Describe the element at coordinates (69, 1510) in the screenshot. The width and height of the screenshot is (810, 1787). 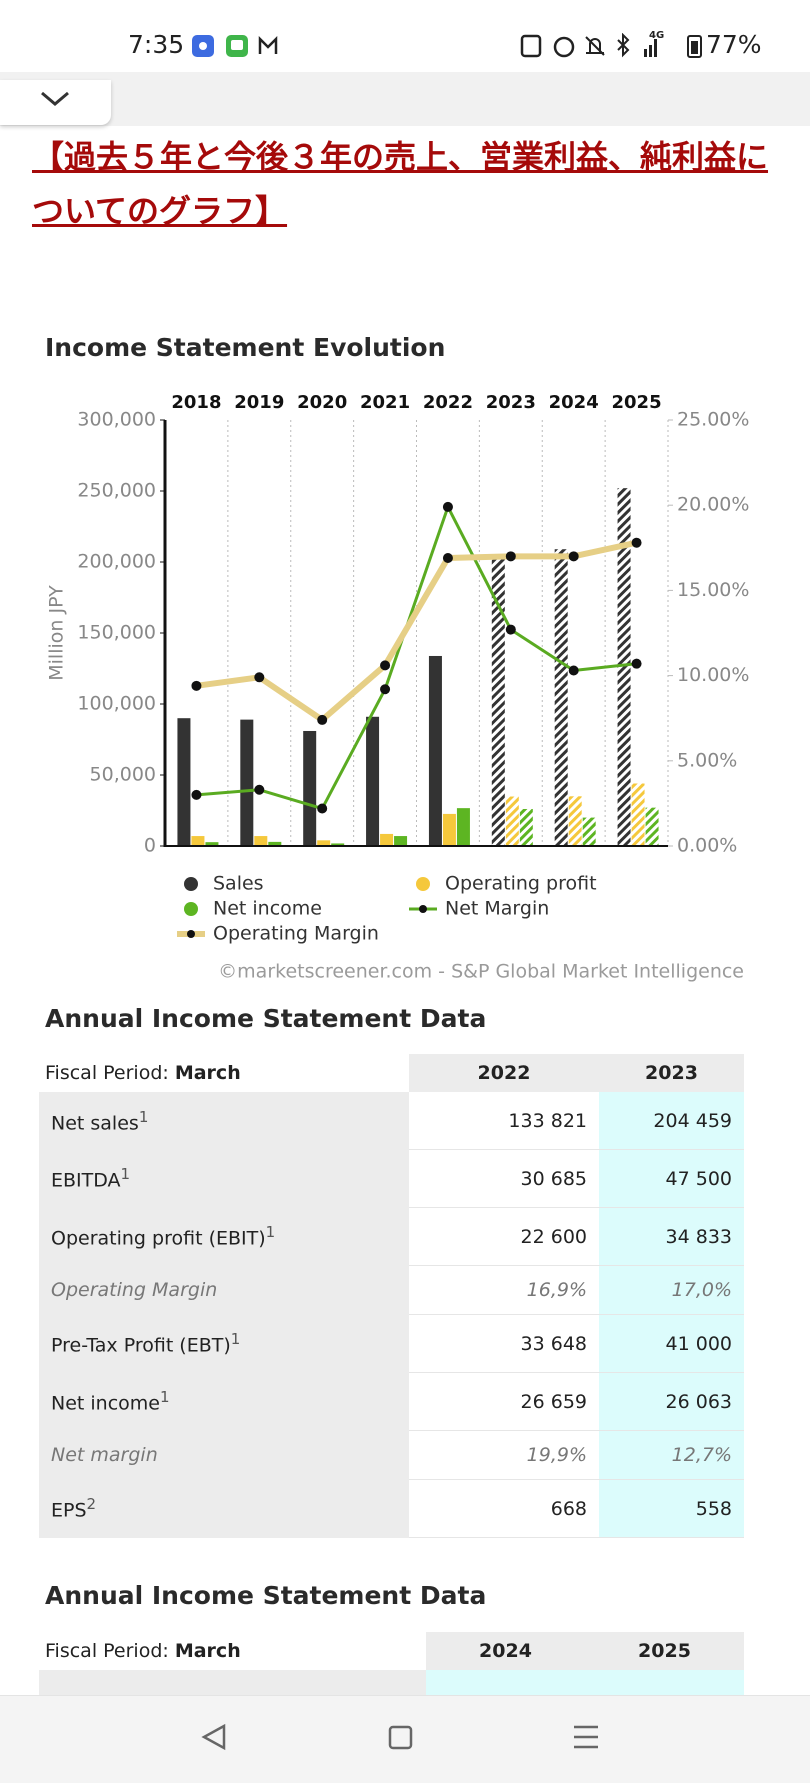
I see `row-label: EPS` at that location.